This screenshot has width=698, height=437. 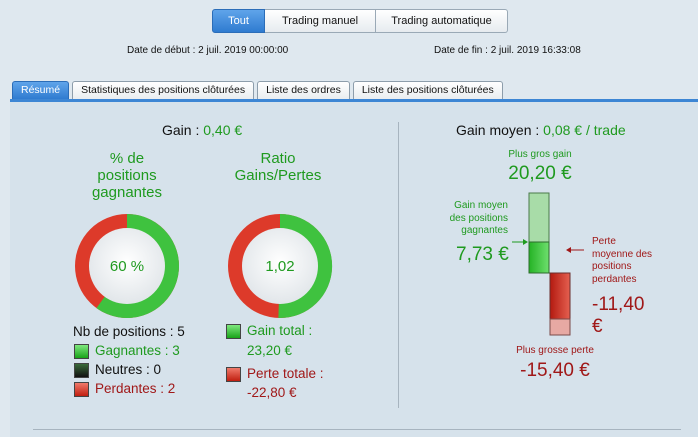 I want to click on avg-gain-label: Gain moyen :, so click(x=500, y=130).